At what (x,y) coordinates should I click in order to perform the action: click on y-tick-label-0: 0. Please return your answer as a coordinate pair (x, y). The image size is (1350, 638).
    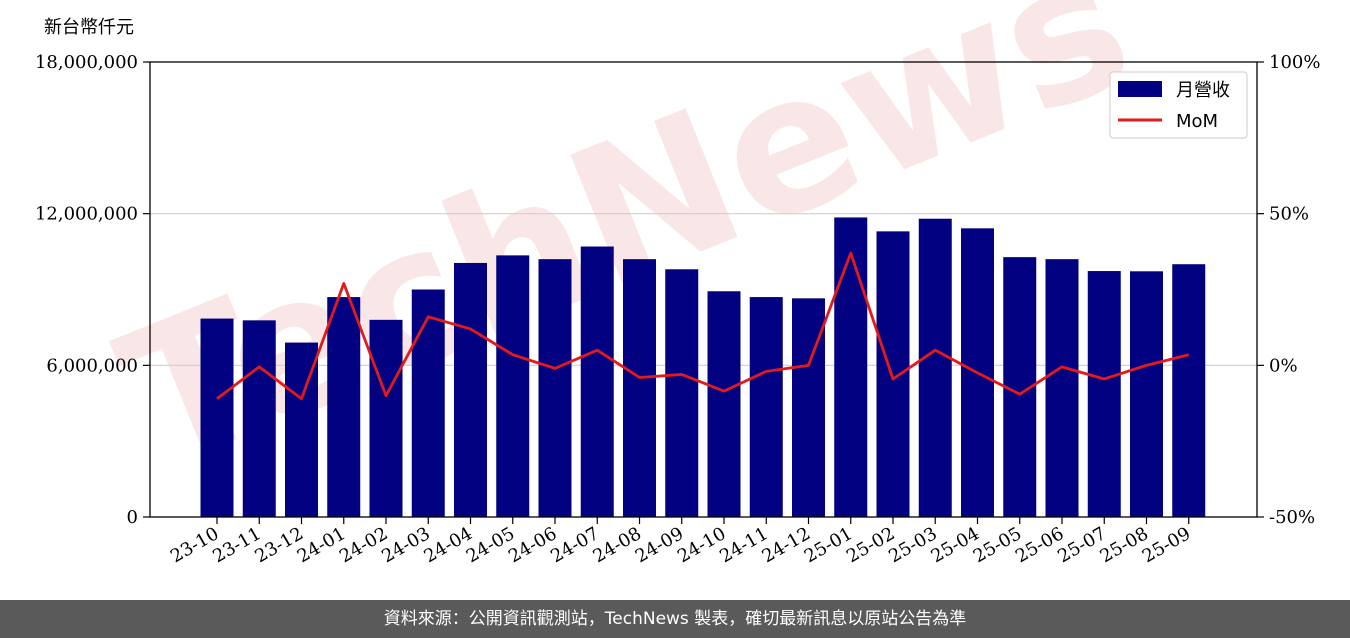
    Looking at the image, I should click on (132, 517).